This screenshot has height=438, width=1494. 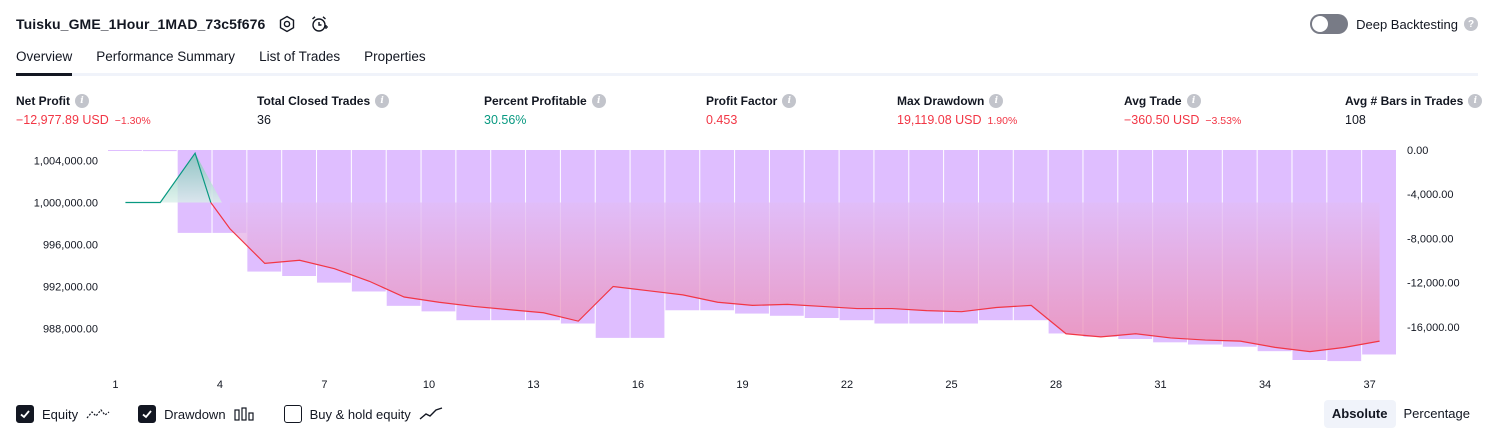 What do you see at coordinates (1355, 120) in the screenshot?
I see `metric-value: 108` at bounding box center [1355, 120].